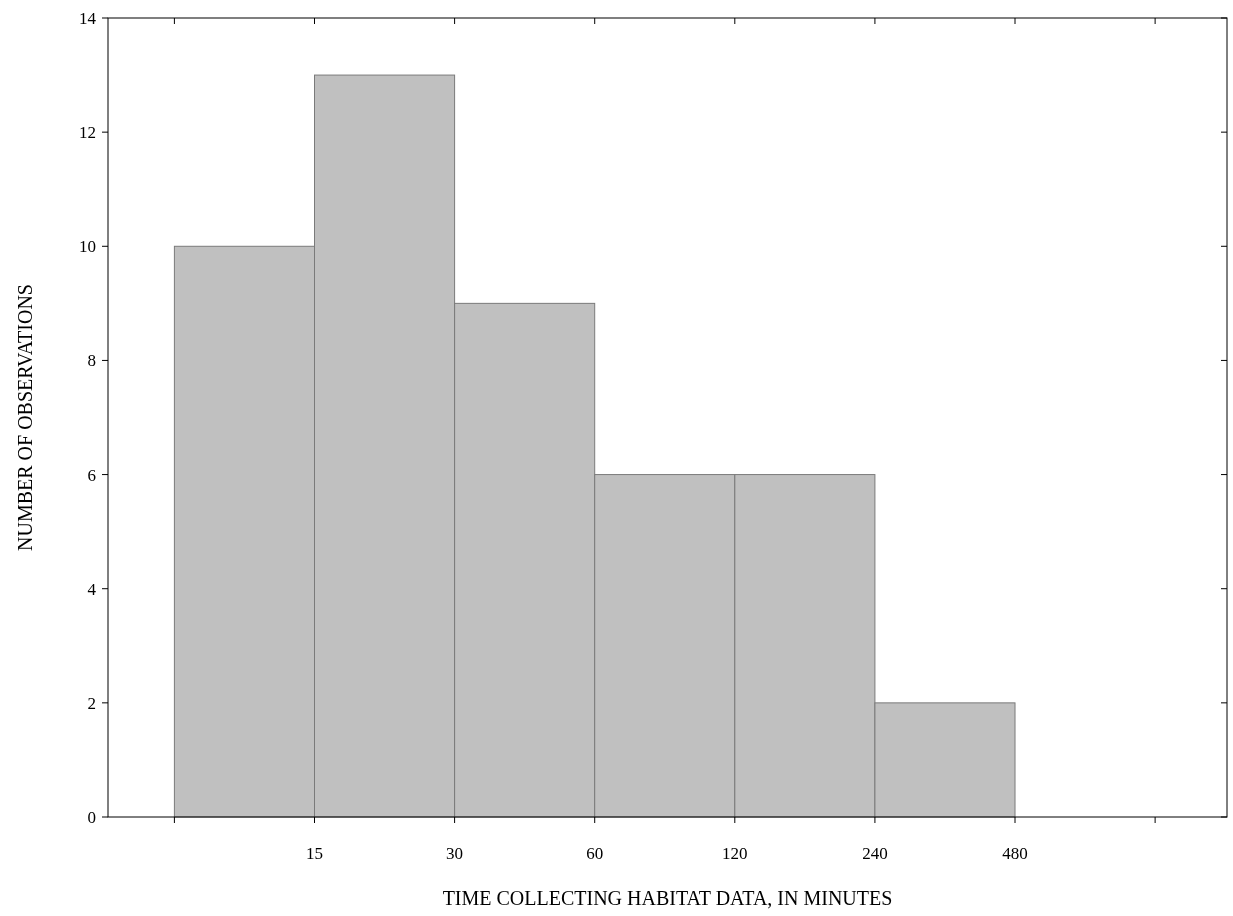  Describe the element at coordinates (92, 589) in the screenshot. I see `y-tick-label: 4` at that location.